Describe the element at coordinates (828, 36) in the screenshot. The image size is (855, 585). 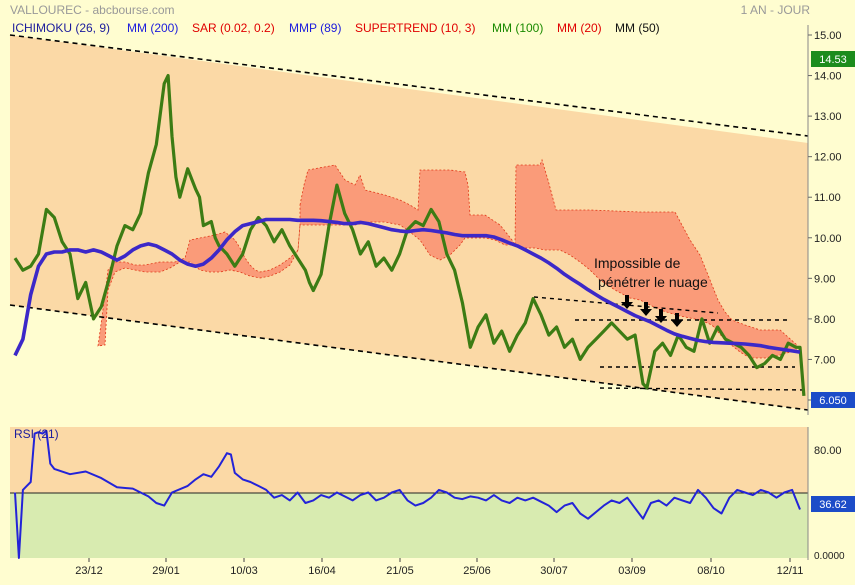
I see `price-tick-label: 15.00` at that location.